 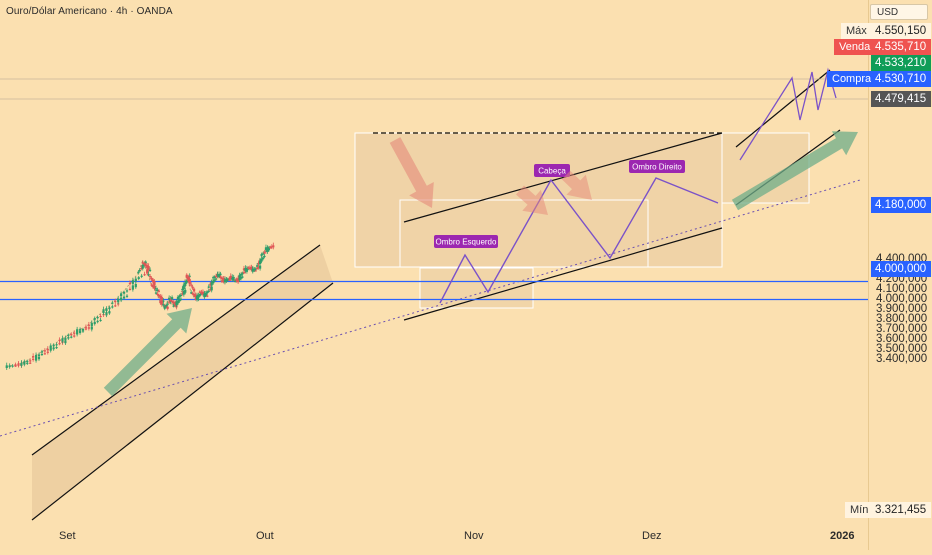 What do you see at coordinates (652, 536) in the screenshot?
I see `x-tick-label: Dez` at bounding box center [652, 536].